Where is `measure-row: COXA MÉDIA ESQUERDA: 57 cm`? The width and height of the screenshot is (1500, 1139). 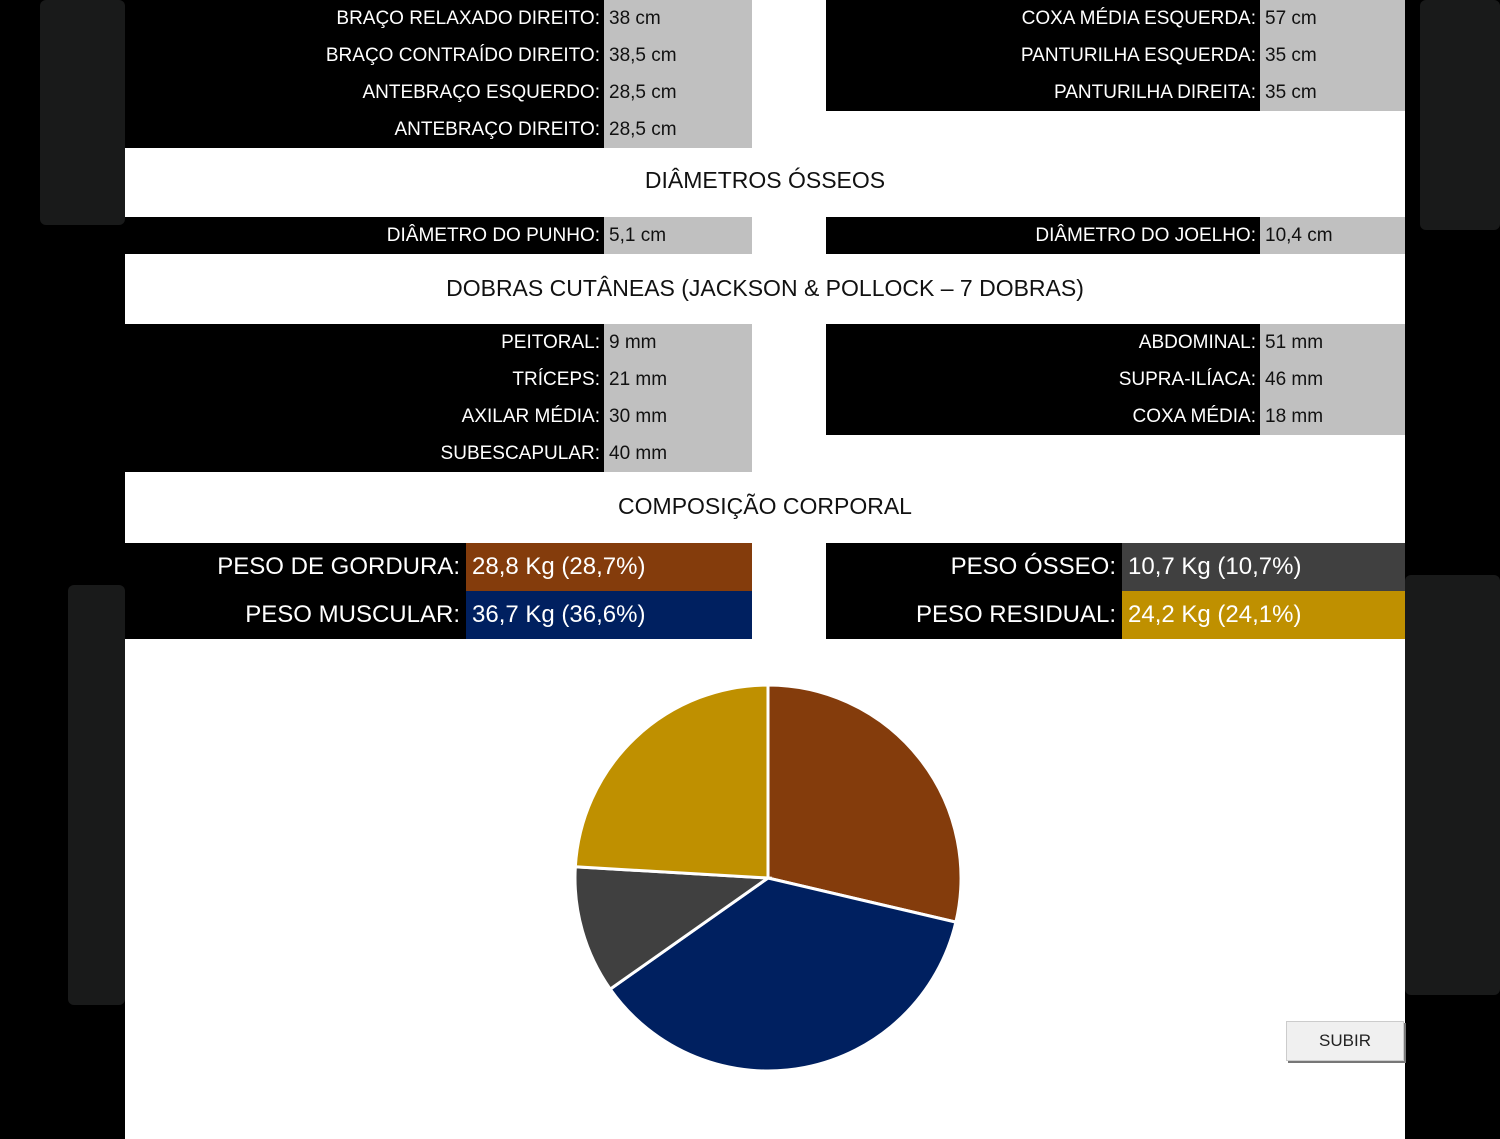
measure-row: COXA MÉDIA ESQUERDA: 57 cm is located at coordinates (1115, 18).